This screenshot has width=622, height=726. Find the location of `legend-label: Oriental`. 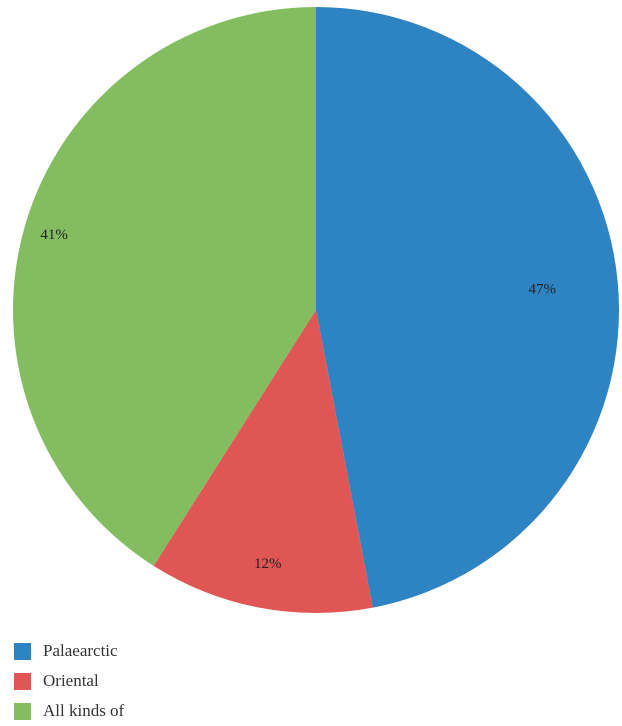

legend-label: Oriental is located at coordinates (71, 680).